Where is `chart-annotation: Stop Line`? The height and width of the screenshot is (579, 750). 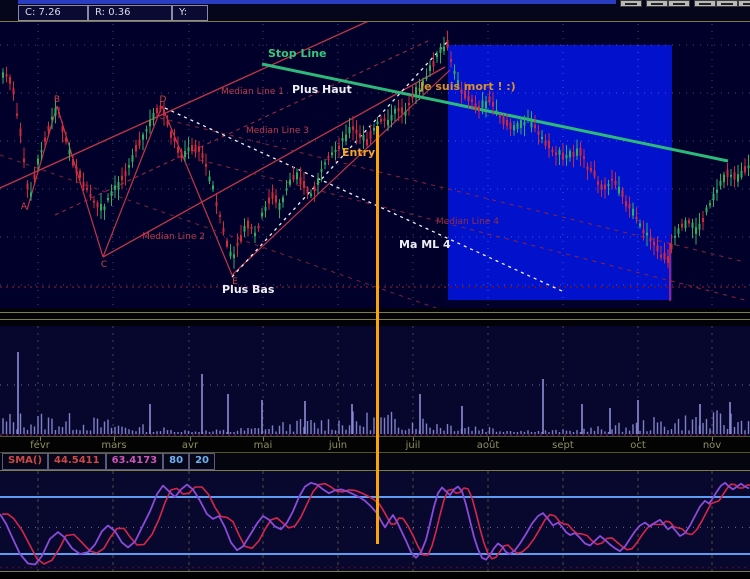 chart-annotation: Stop Line is located at coordinates (297, 53).